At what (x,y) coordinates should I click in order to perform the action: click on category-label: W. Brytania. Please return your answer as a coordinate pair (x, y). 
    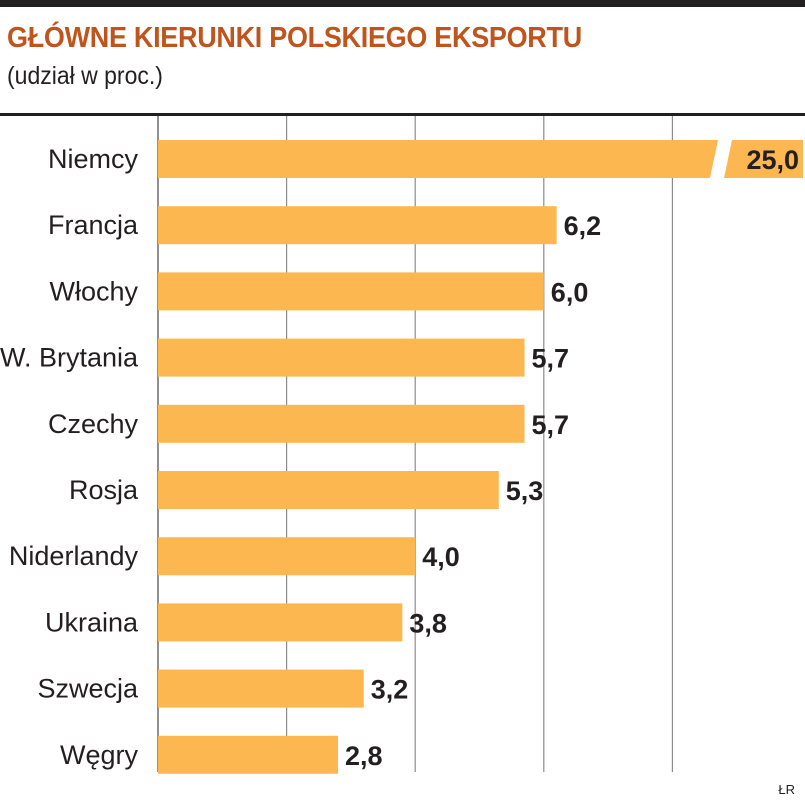
    Looking at the image, I should click on (69, 358).